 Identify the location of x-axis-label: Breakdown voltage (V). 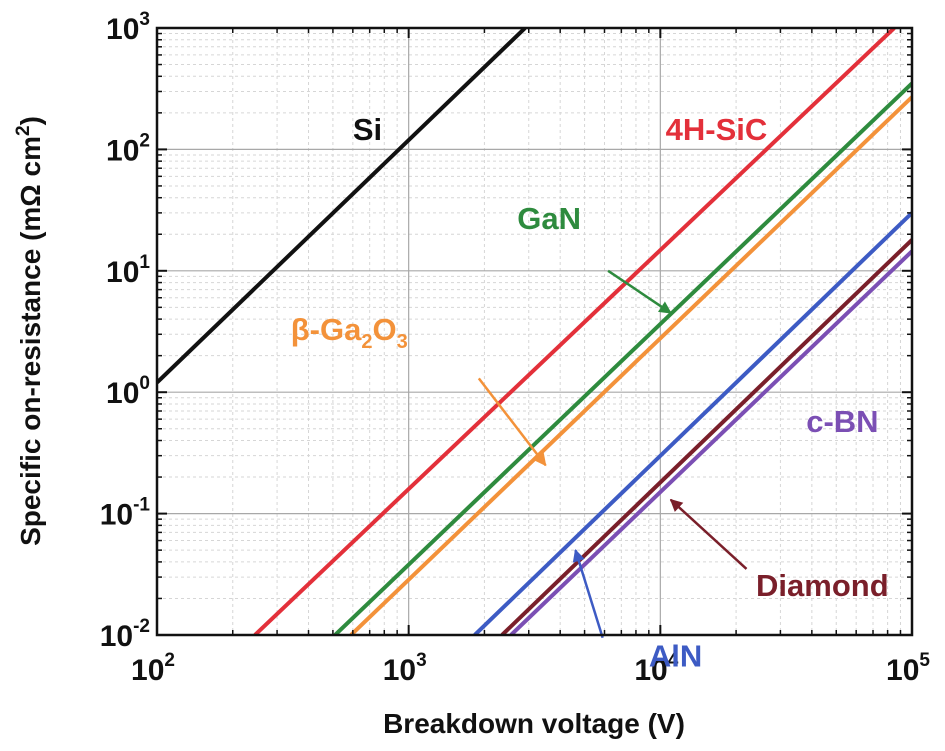
(534, 723).